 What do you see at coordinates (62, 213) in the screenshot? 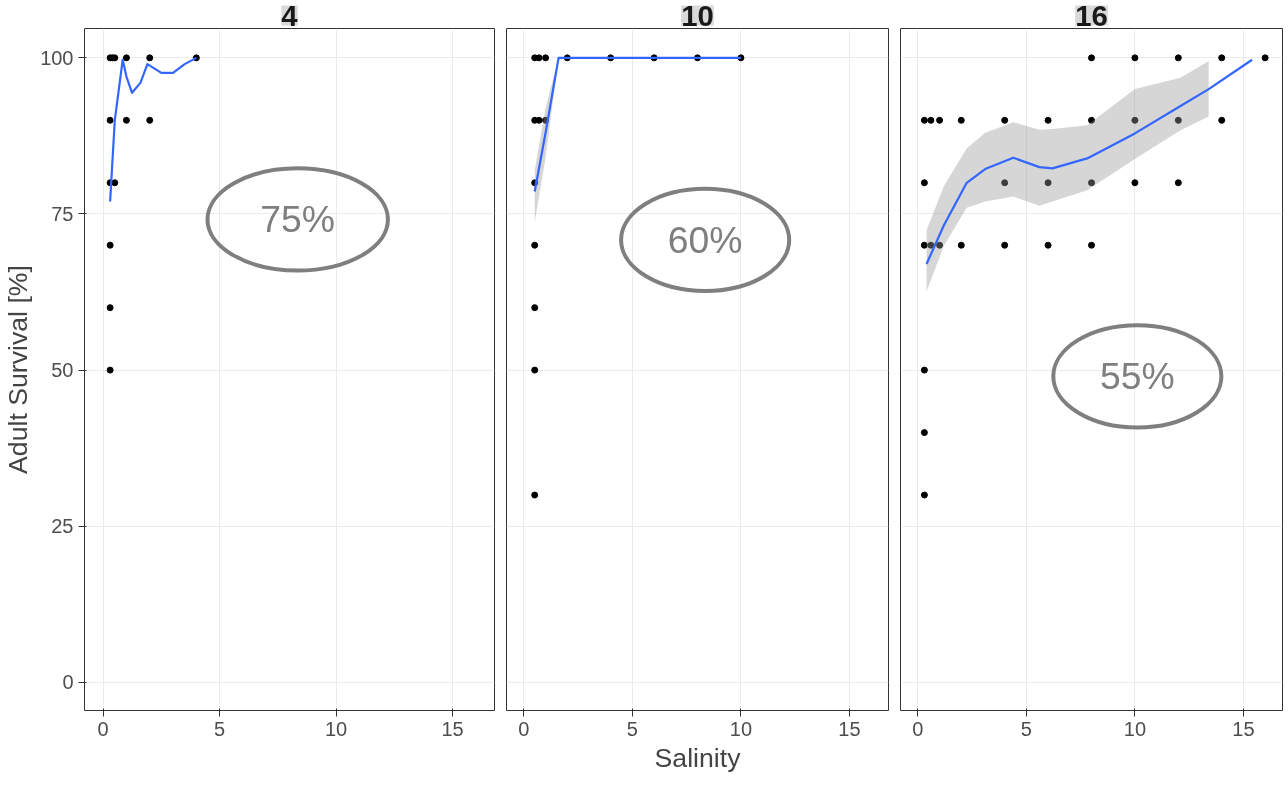
I see `y-tick-label: 75` at bounding box center [62, 213].